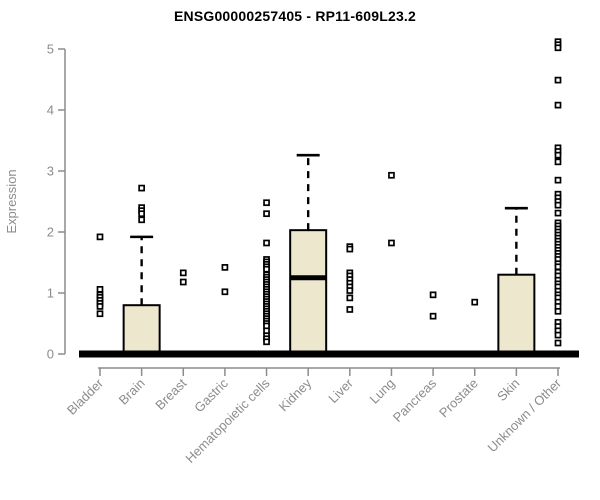  I want to click on x-axis-label: Liver, so click(340, 390).